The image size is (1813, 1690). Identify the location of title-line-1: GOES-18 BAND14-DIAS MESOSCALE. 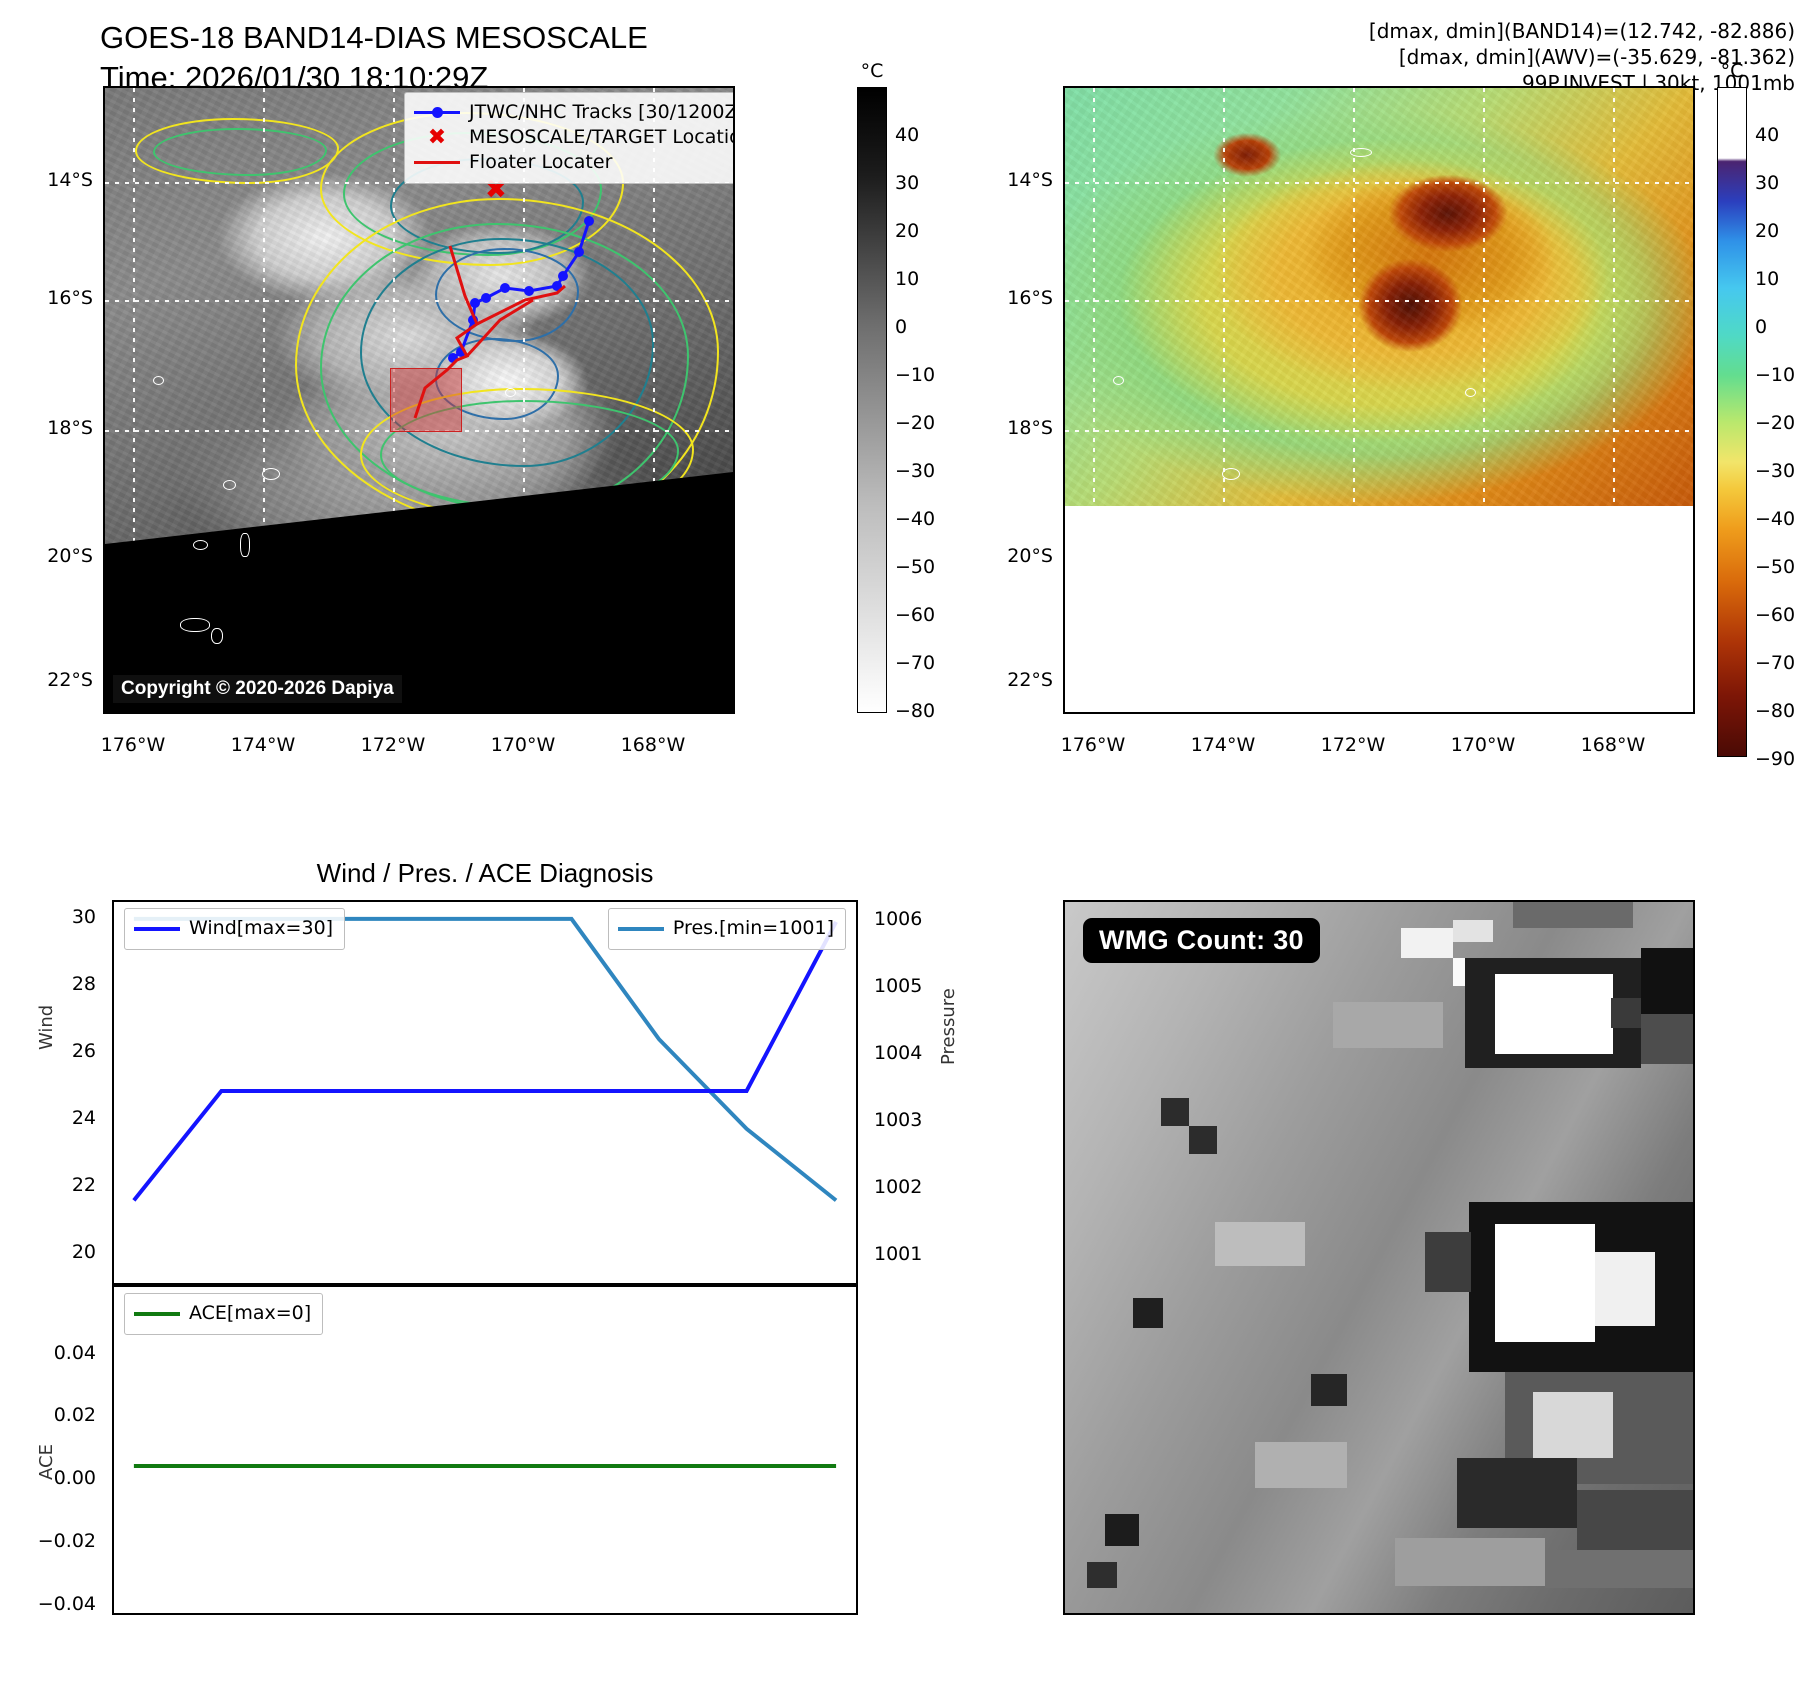
(374, 37).